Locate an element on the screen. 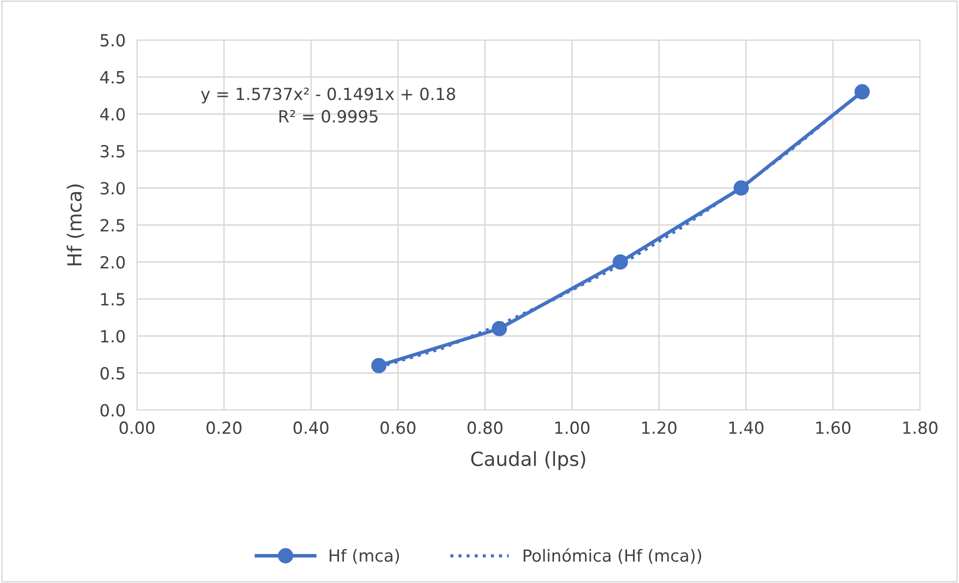 The width and height of the screenshot is (959, 583). x-tick-label: 0.00 is located at coordinates (137, 427).